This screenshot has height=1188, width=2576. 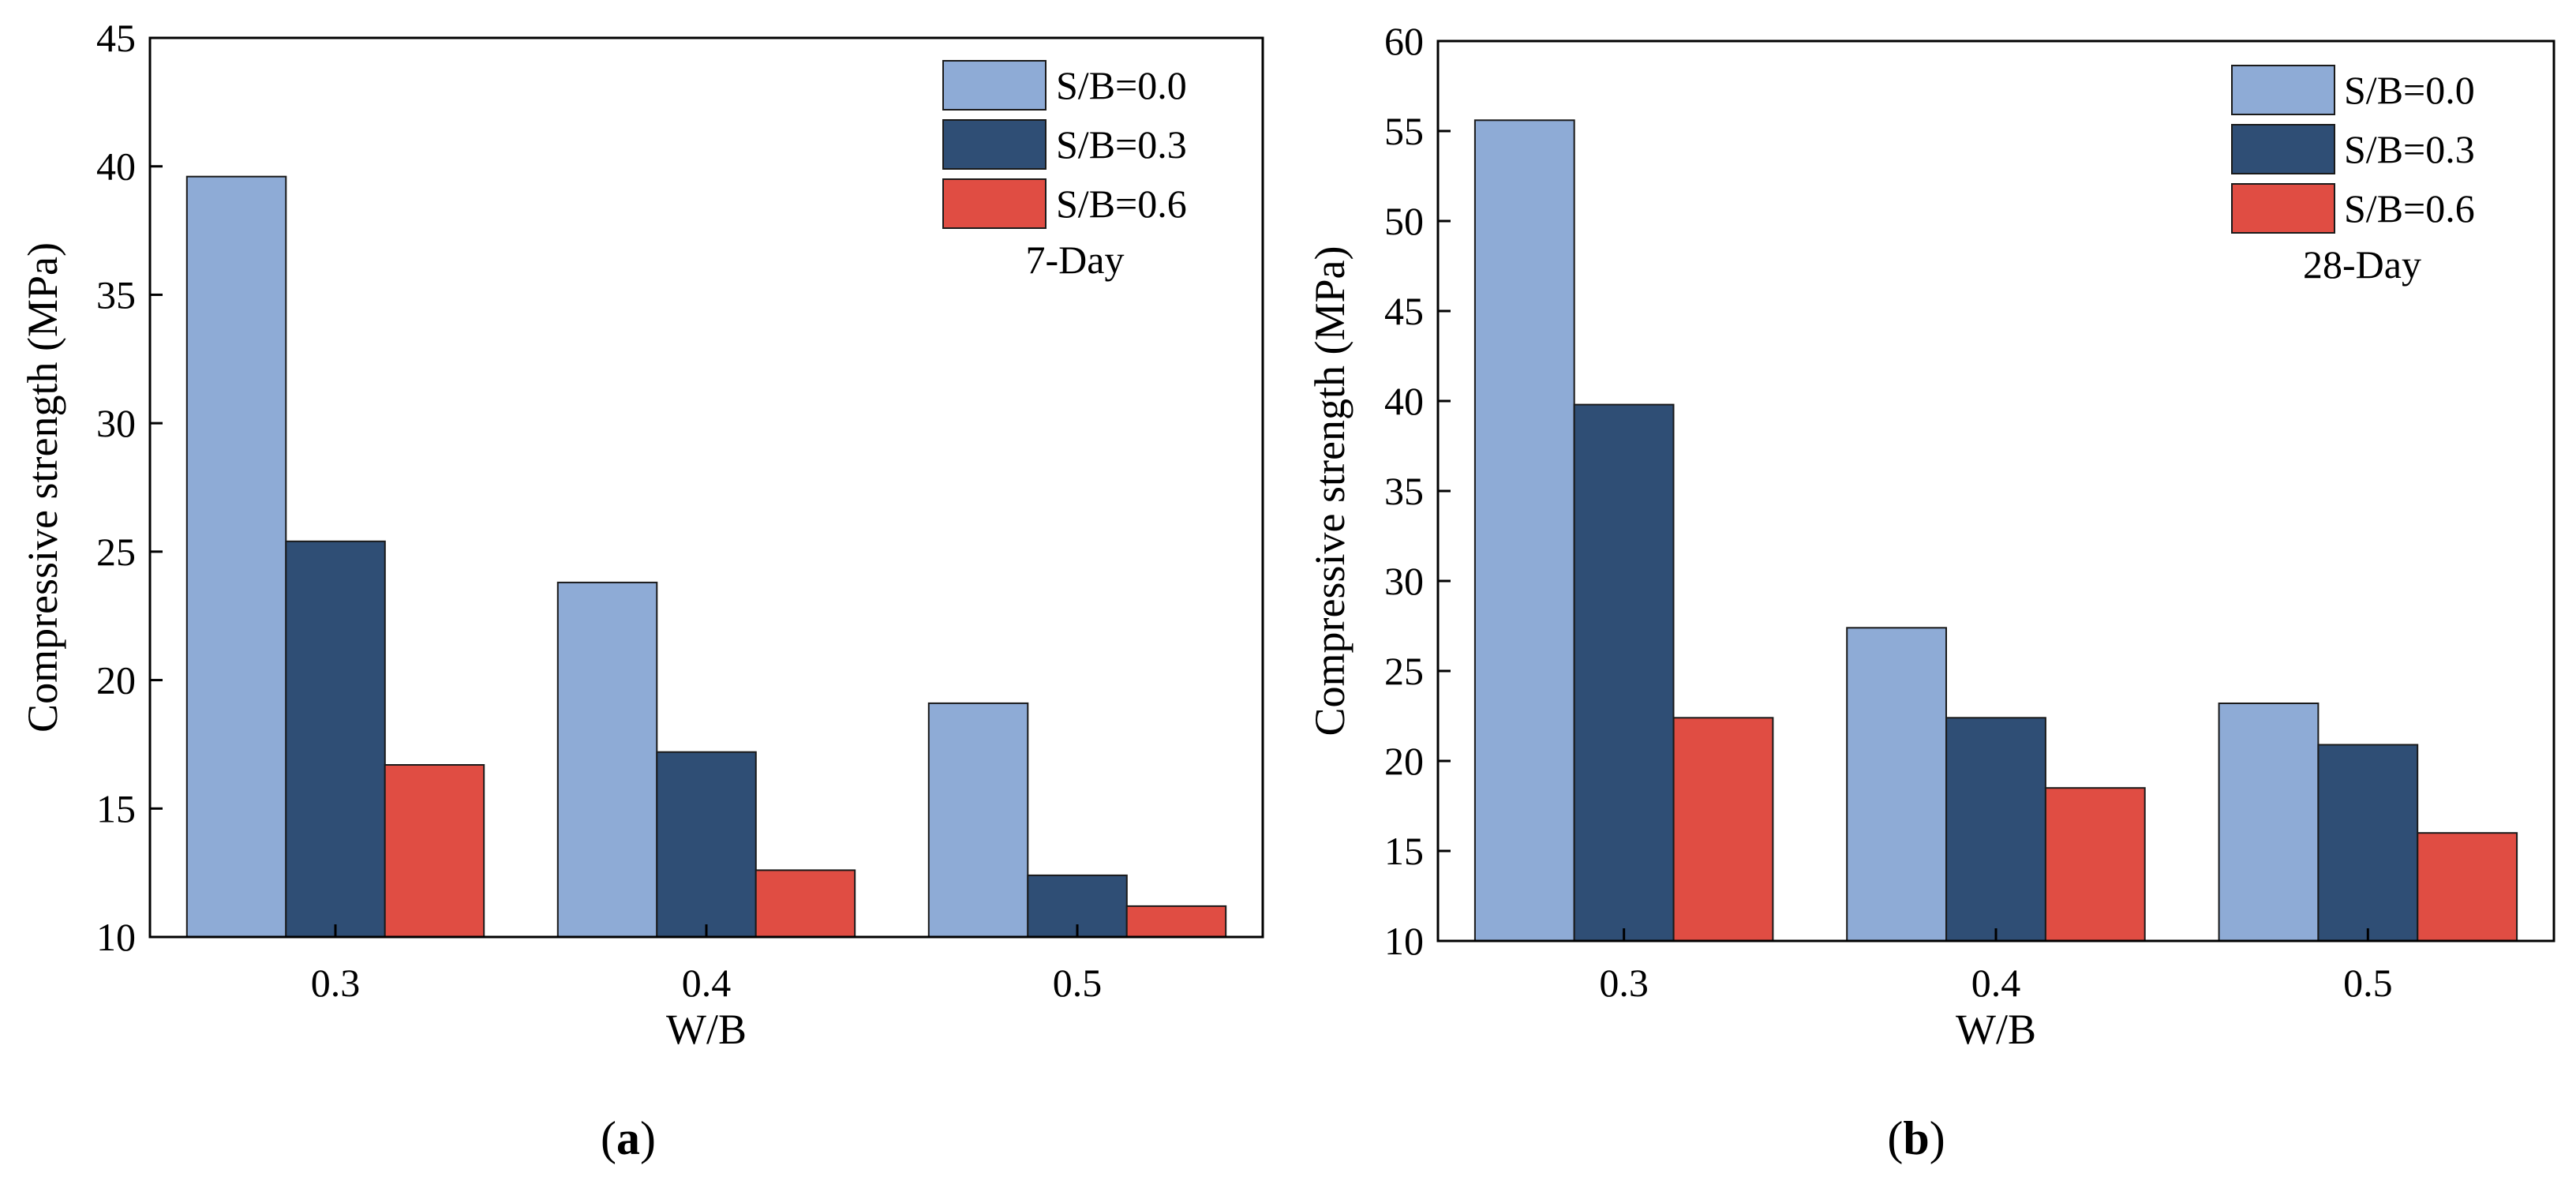 What do you see at coordinates (1624, 672) in the screenshot?
I see `panel-b-bar-S/B=0.3-wb-0.3` at bounding box center [1624, 672].